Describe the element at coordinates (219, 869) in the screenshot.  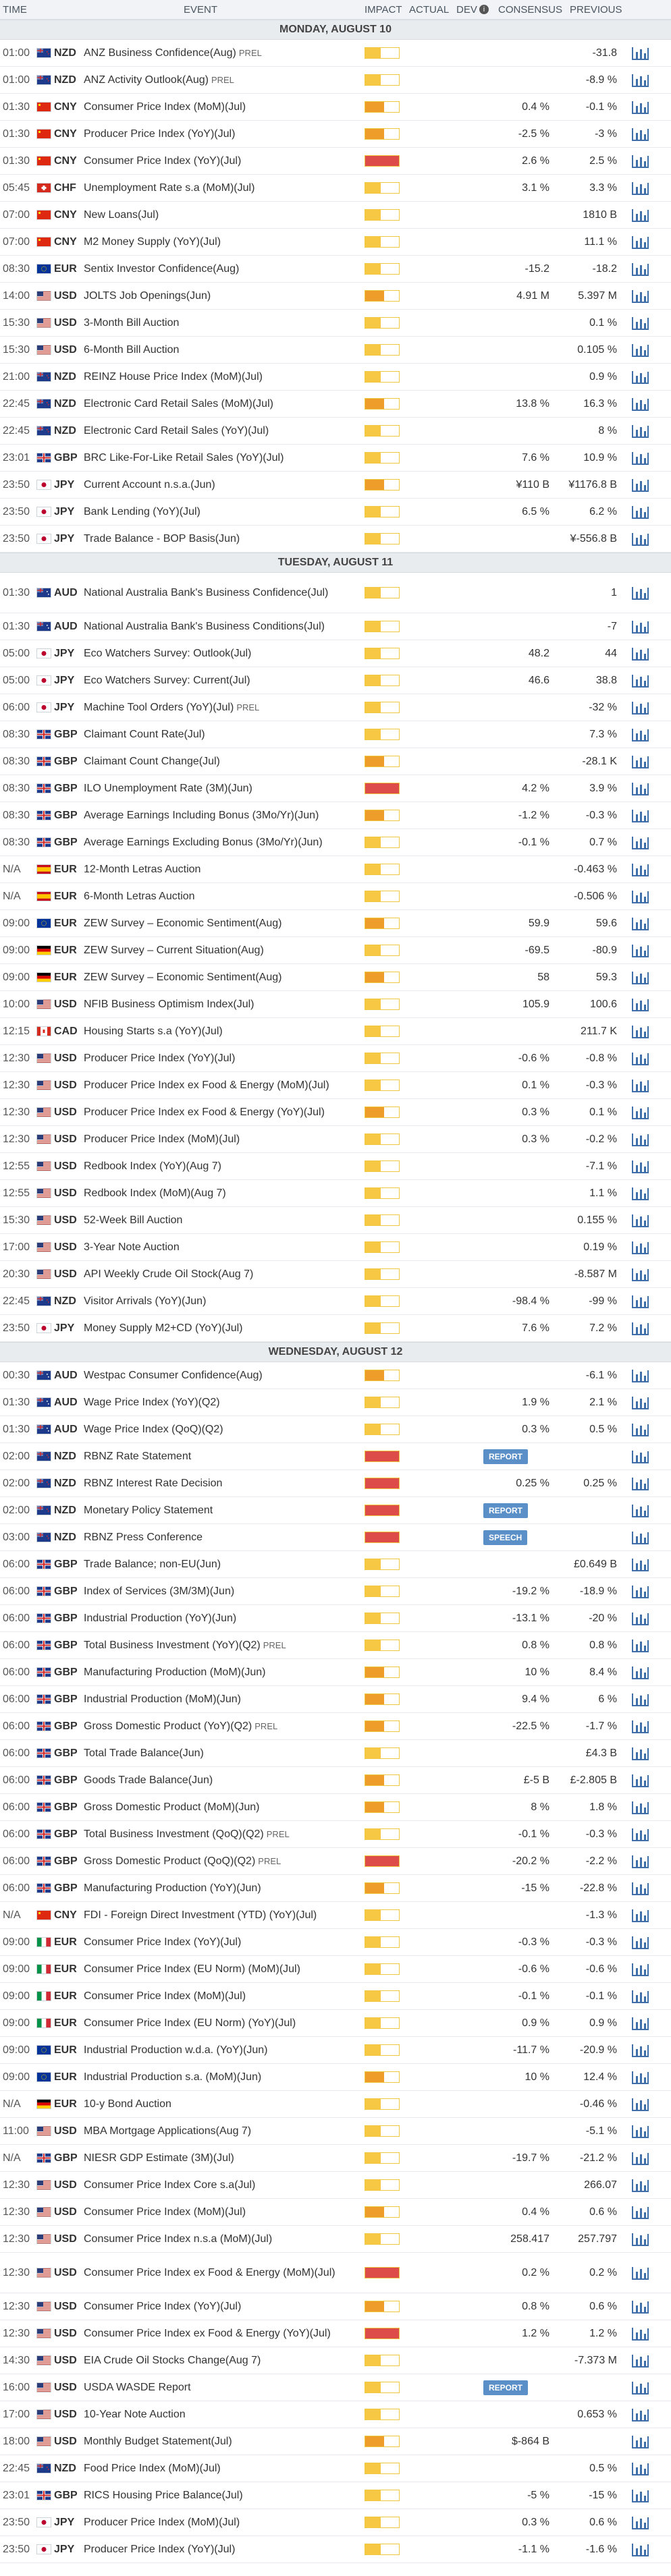
I see `event-name: 12-Month Letras Auction` at that location.